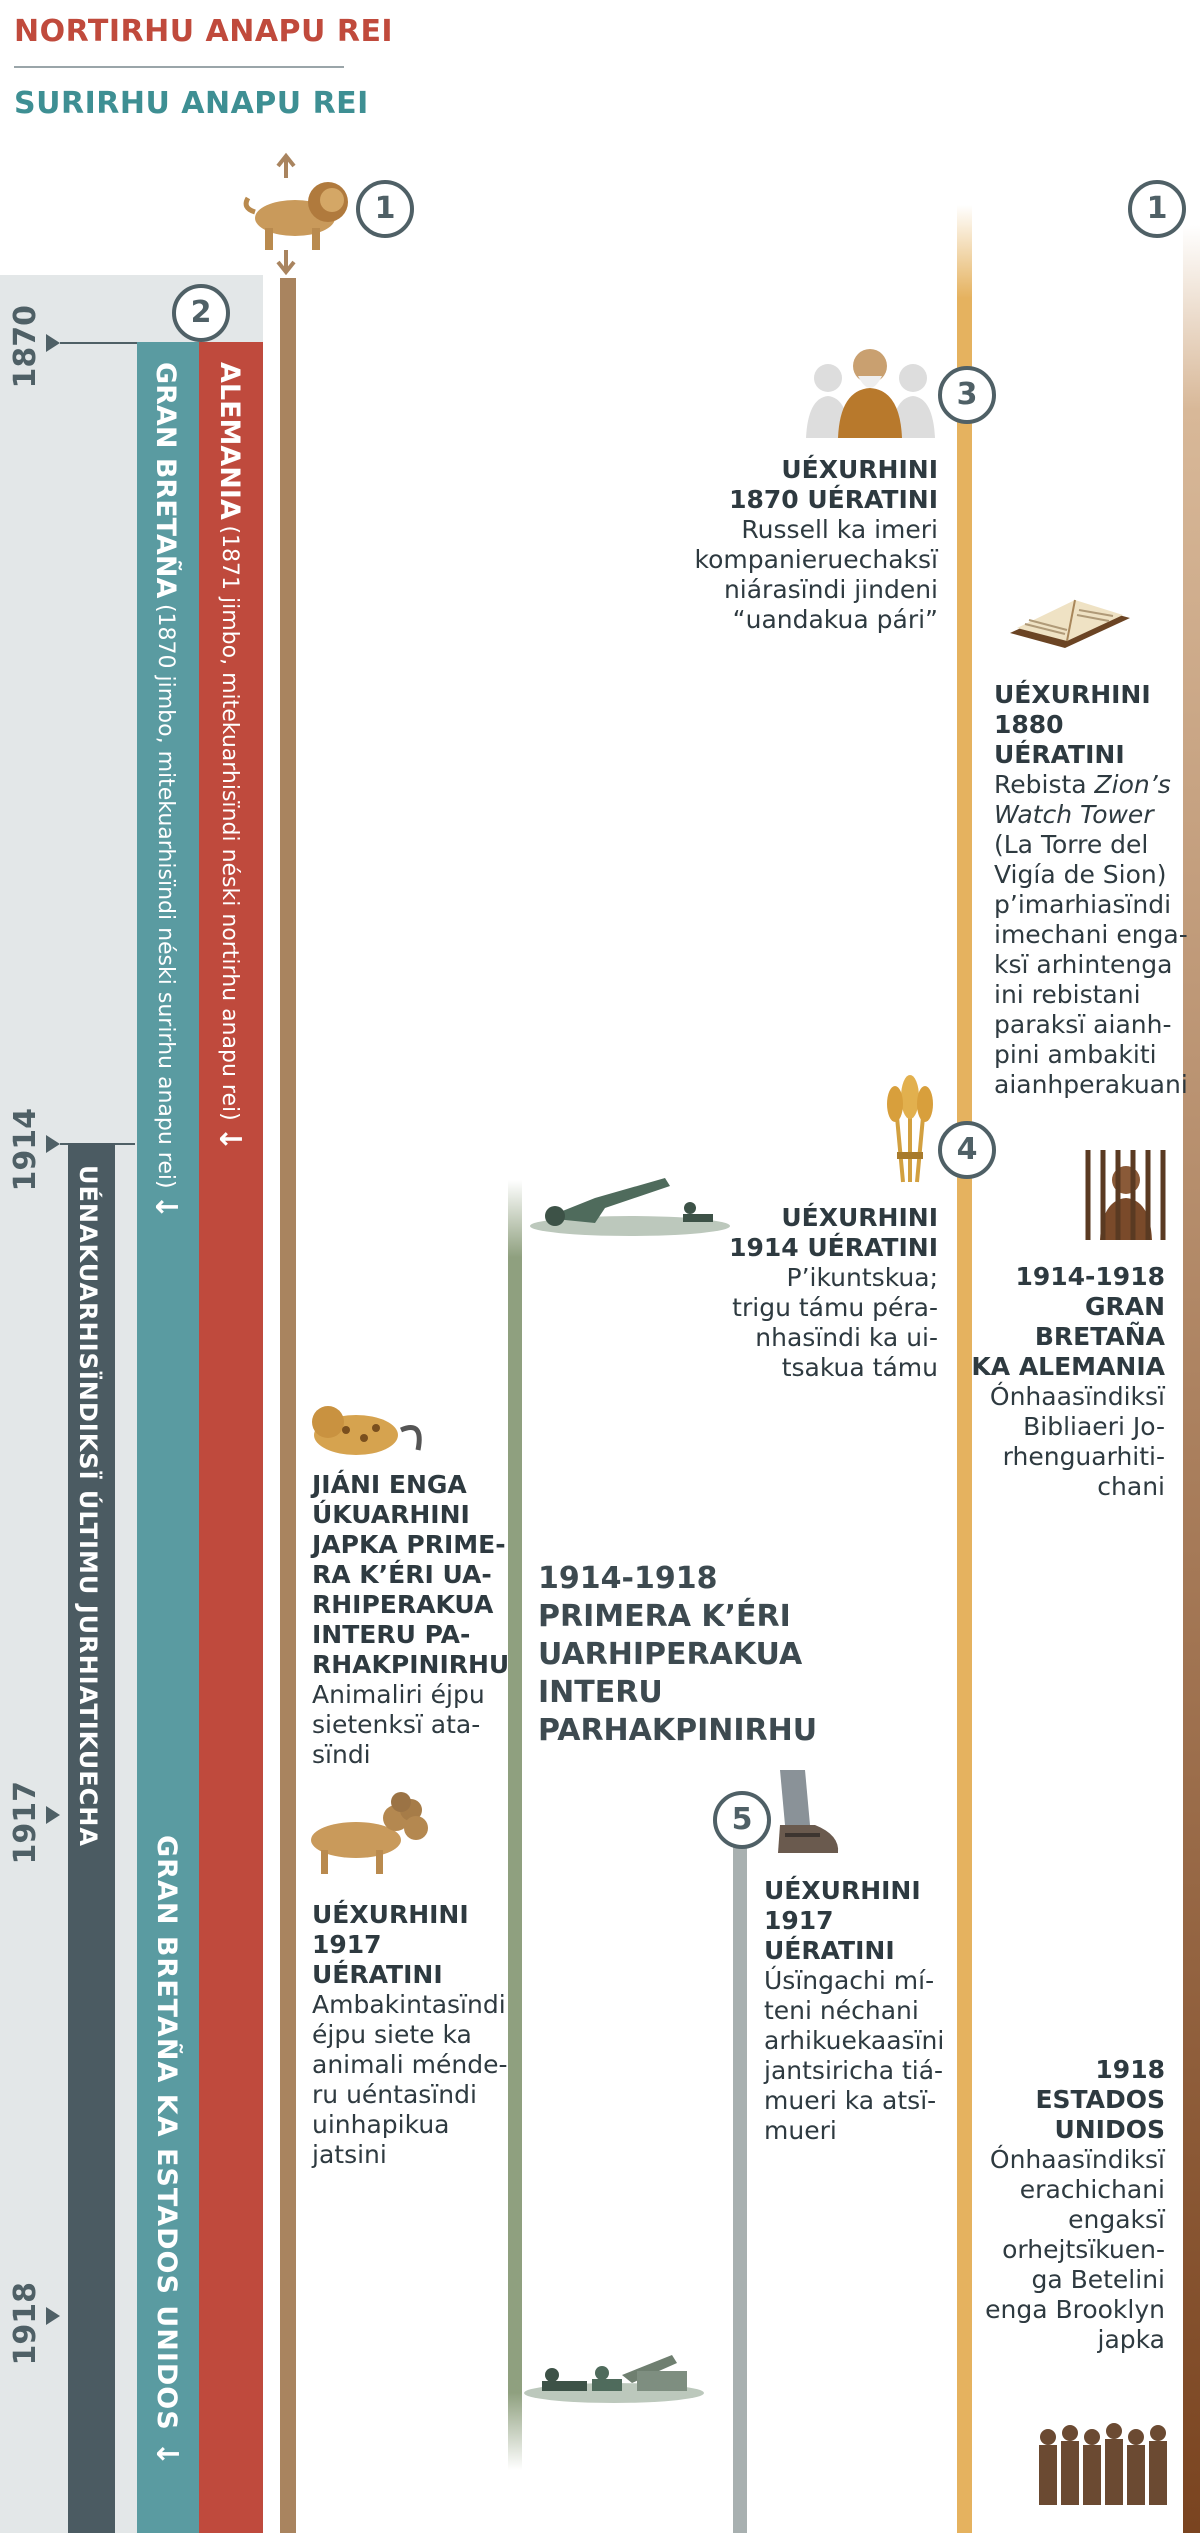 The image size is (1200, 2533). I want to click on event-1918-title: ESTADOS, so click(1100, 2099).